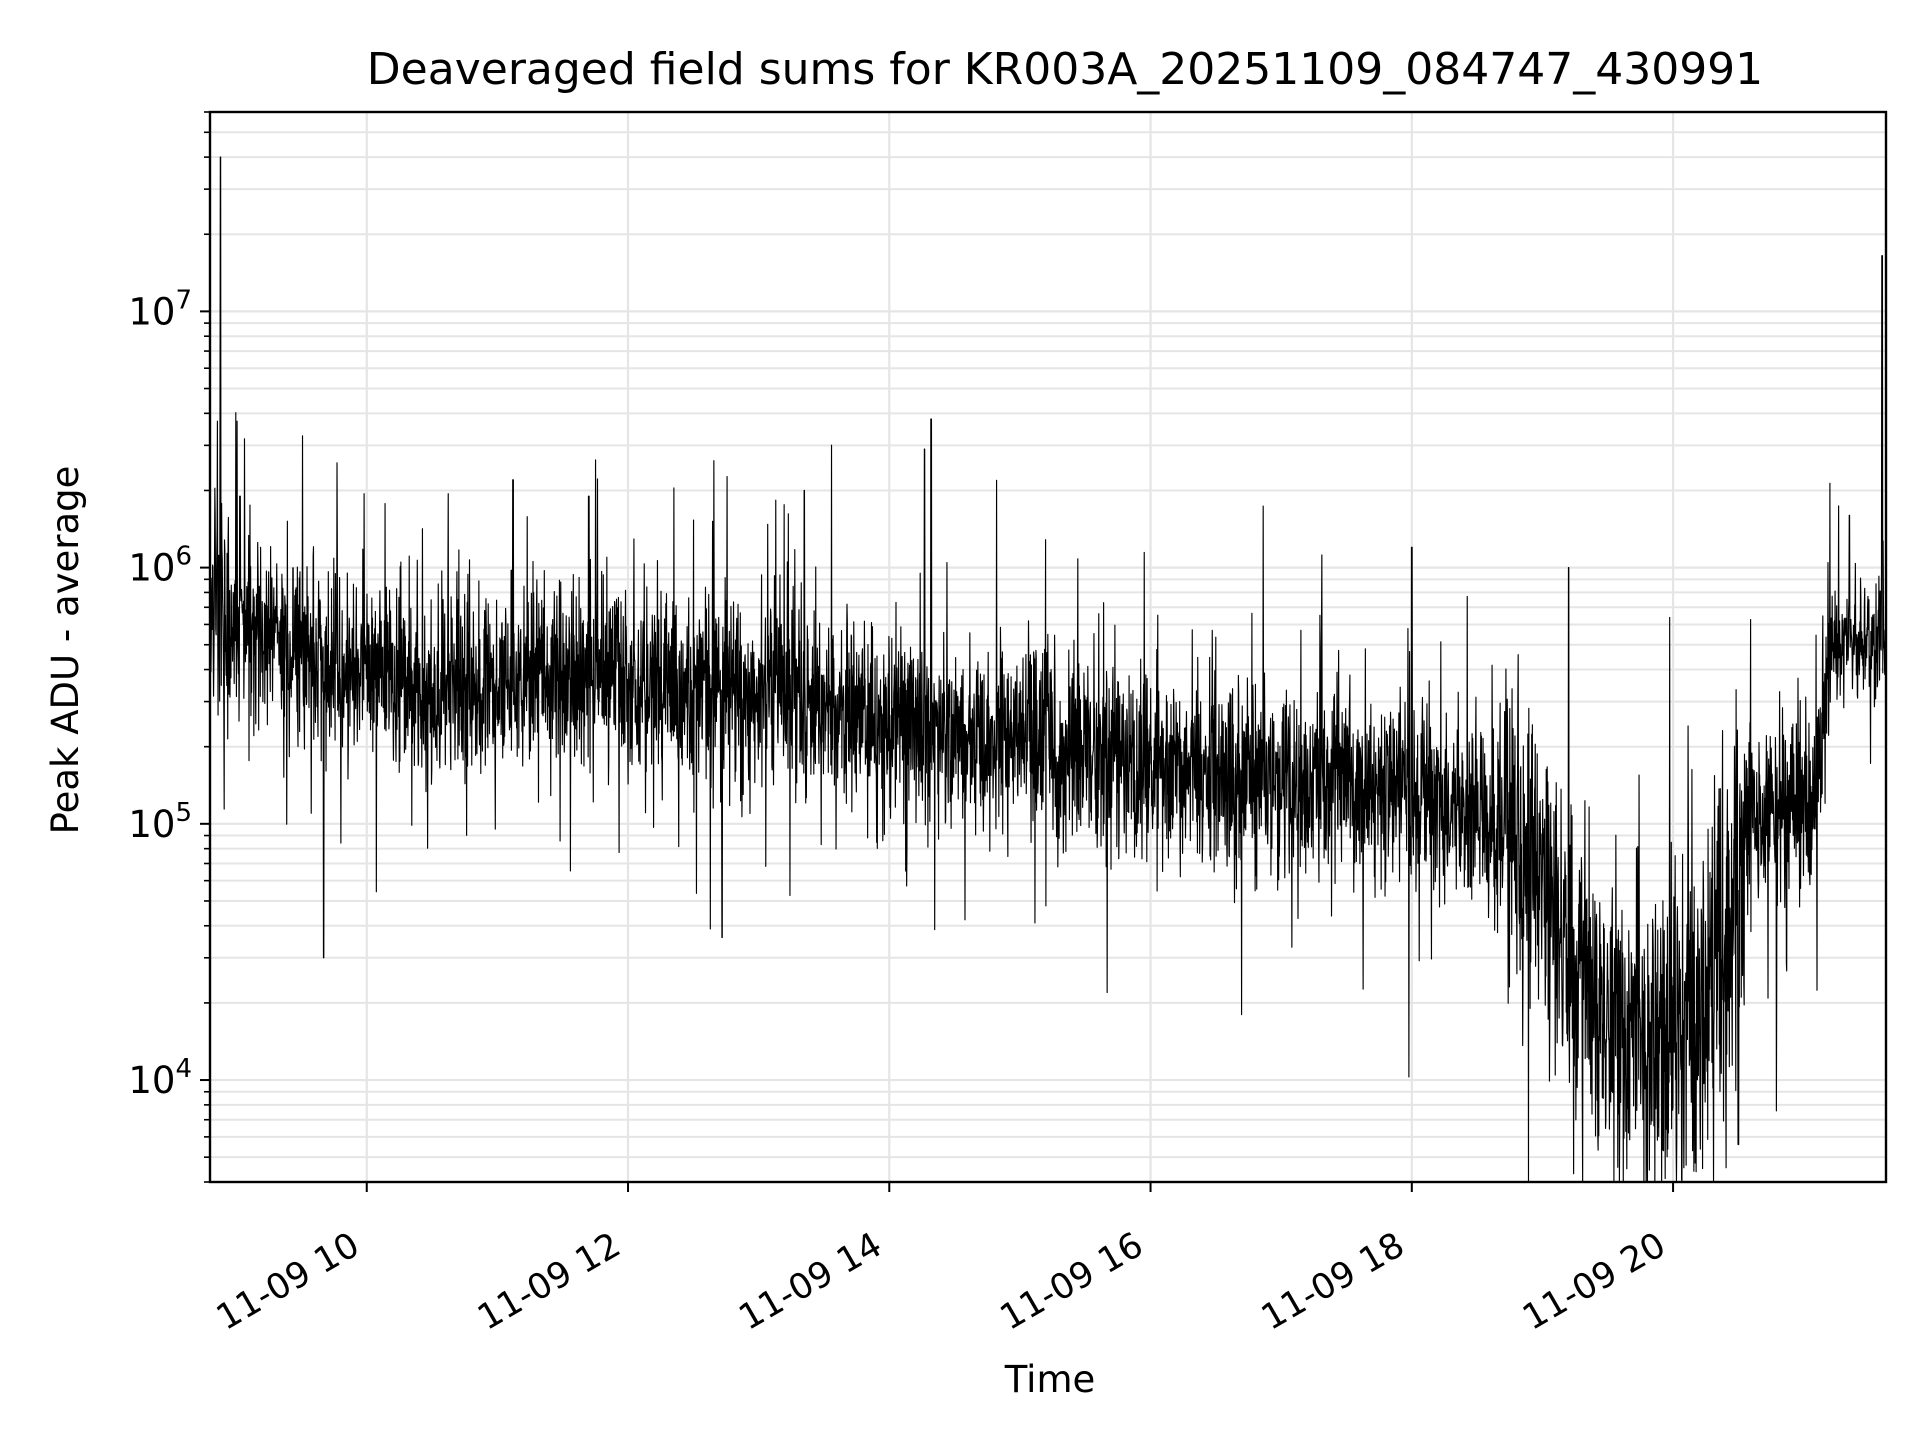  What do you see at coordinates (160, 1078) in the screenshot?
I see `y-tick-label: 104` at bounding box center [160, 1078].